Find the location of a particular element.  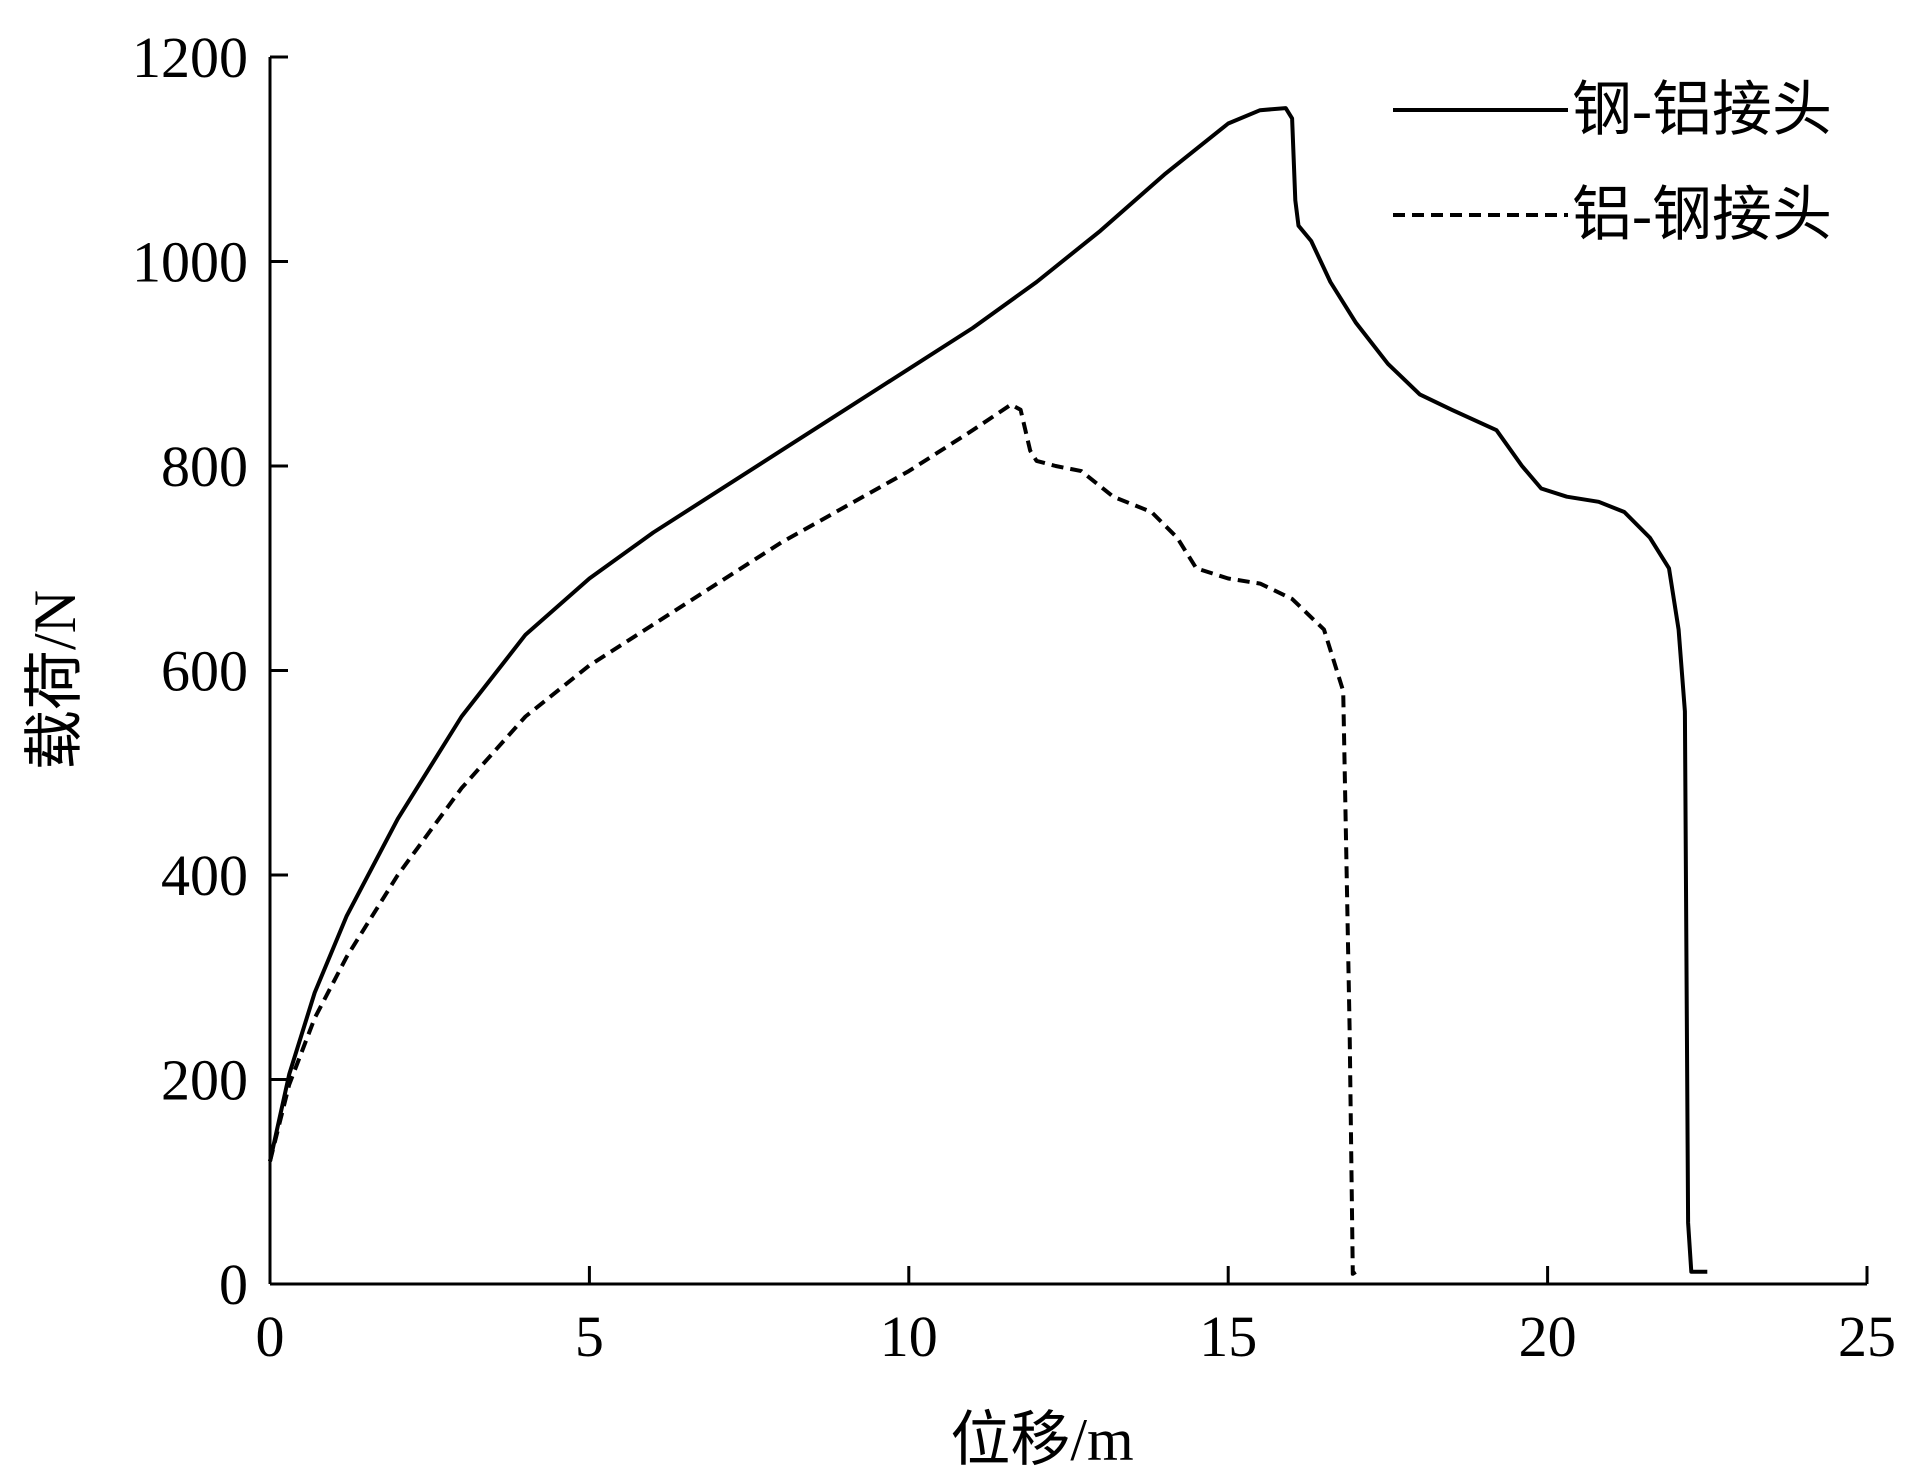

y-tick-label: 200 is located at coordinates (204, 1080).